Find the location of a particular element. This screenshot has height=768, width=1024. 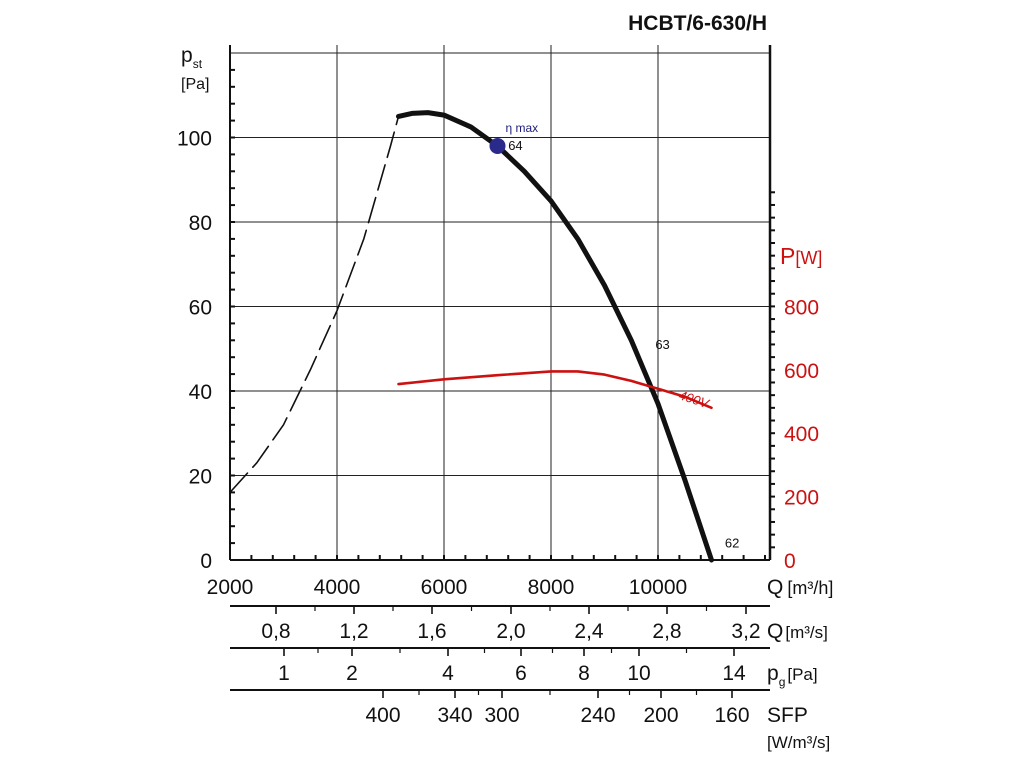

curve-annotation: 62 is located at coordinates (732, 542).